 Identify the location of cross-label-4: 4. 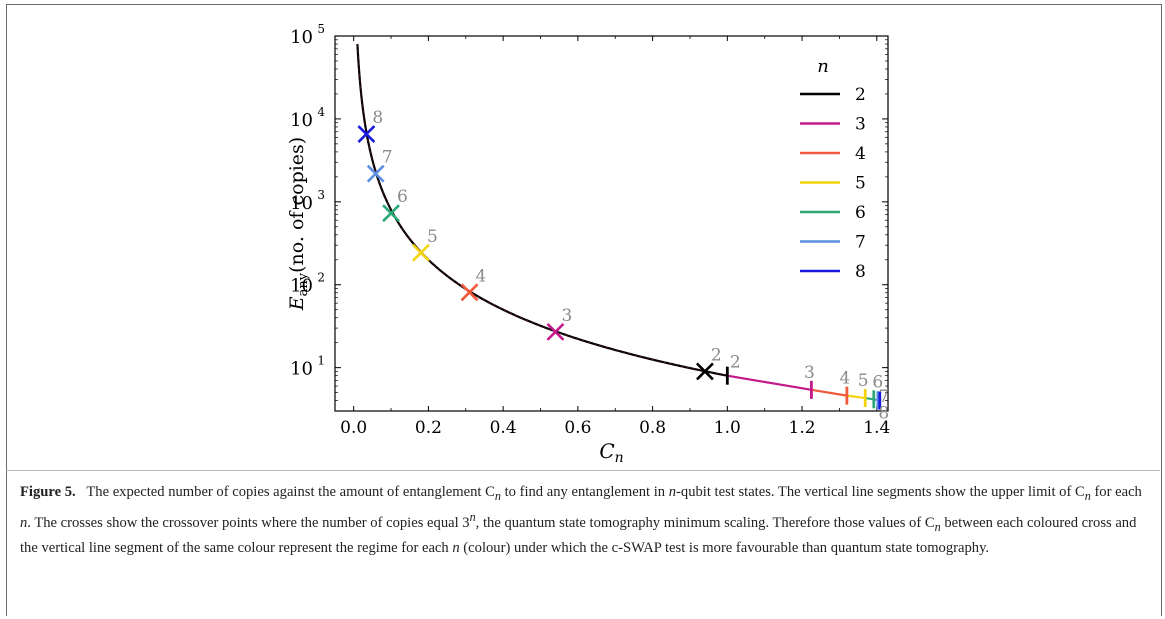
(481, 276).